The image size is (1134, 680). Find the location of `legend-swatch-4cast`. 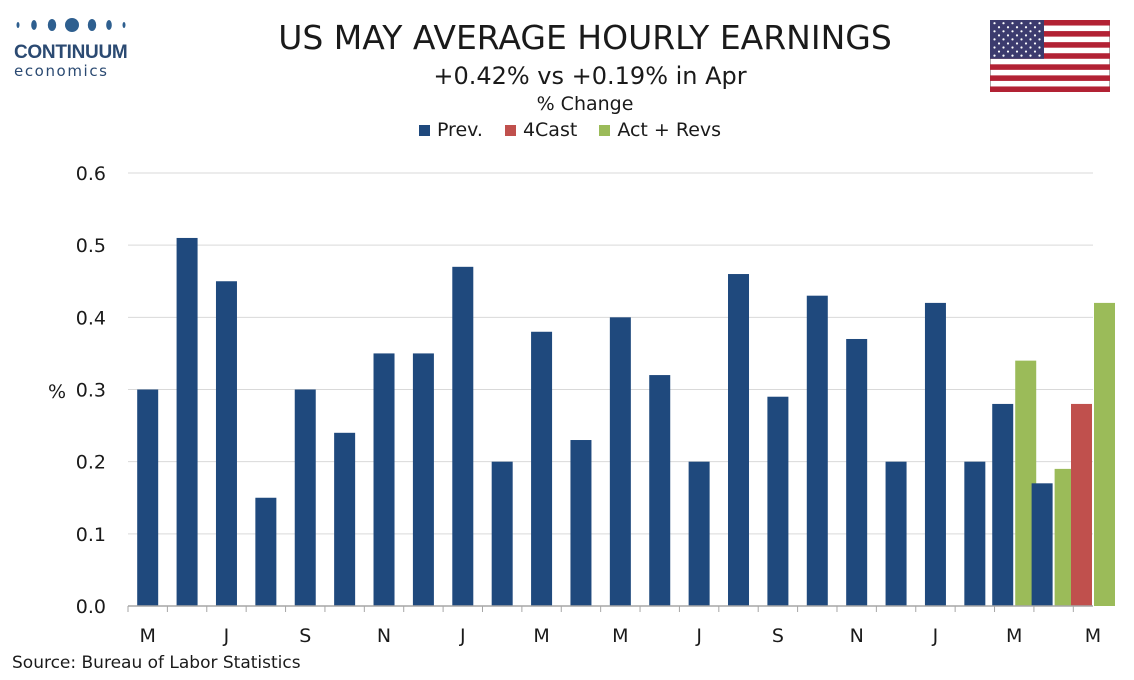

legend-swatch-4cast is located at coordinates (510, 130).